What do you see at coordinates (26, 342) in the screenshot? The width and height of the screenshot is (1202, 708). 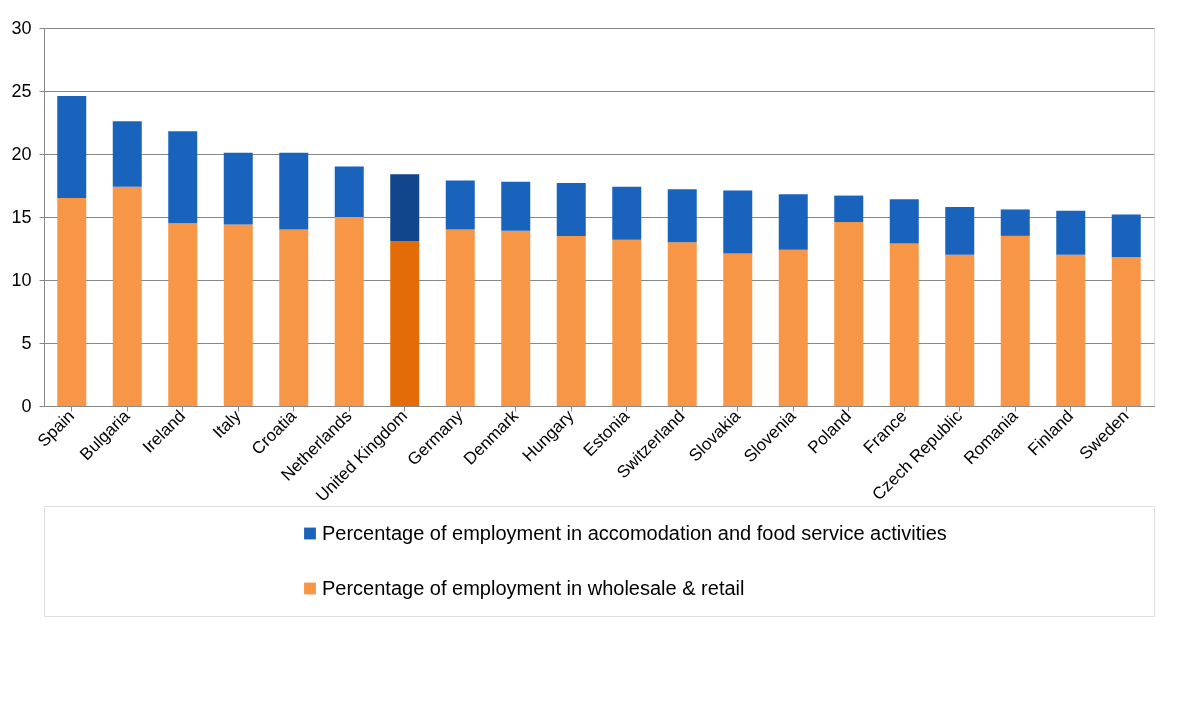 I see `y-tick-label: 5` at bounding box center [26, 342].